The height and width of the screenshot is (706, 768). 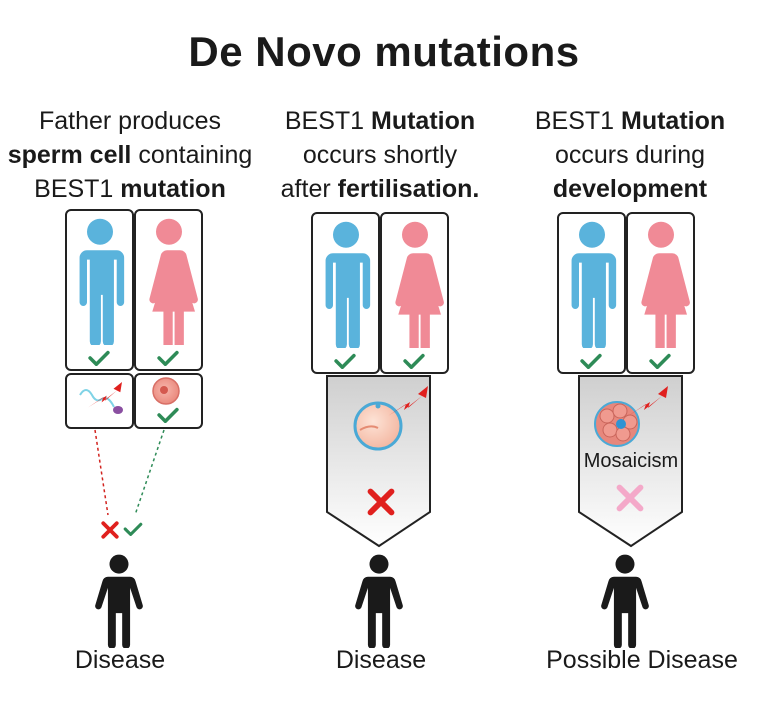 What do you see at coordinates (110, 530) in the screenshot?
I see `cross-icon` at bounding box center [110, 530].